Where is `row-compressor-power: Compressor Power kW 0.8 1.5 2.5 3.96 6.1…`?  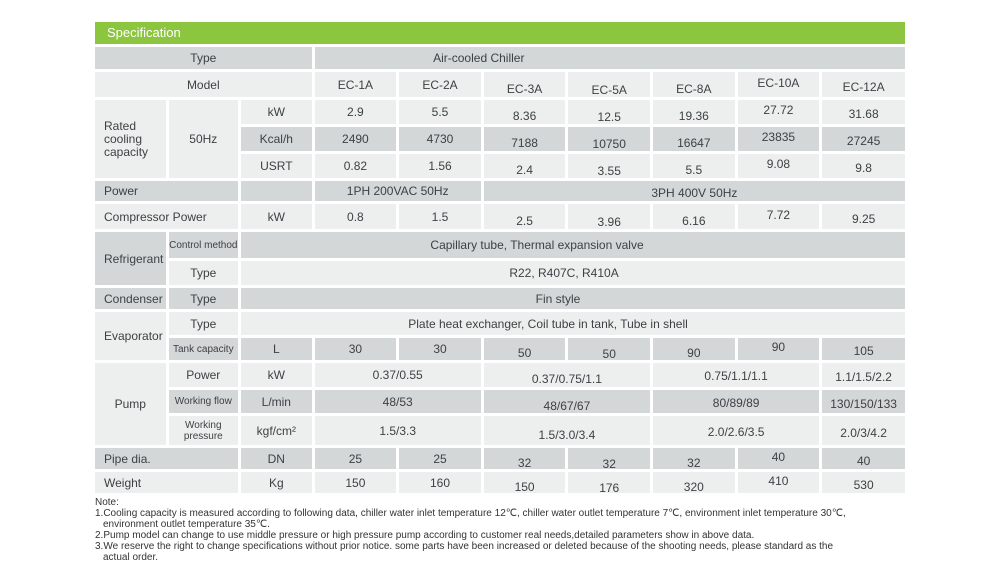
row-compressor-power: Compressor Power kW 0.8 1.5 2.5 3.96 6.1… is located at coordinates (500, 216).